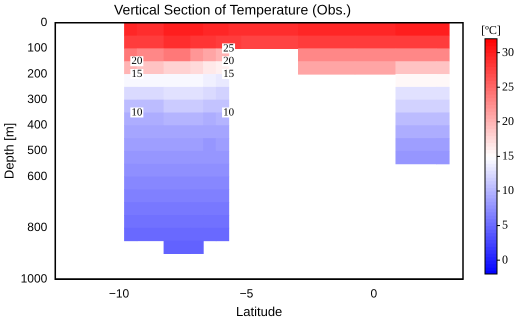 Image resolution: width=525 pixels, height=320 pixels. I want to click on y-tick-label: 300, so click(37, 99).